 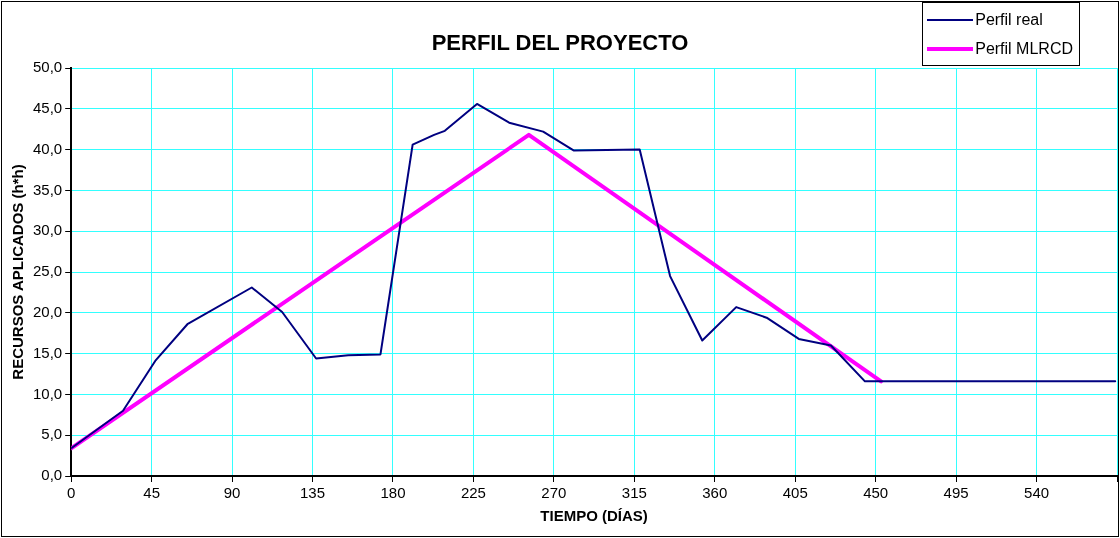 I want to click on chart-title: PERFIL DEL PROYECTO, so click(x=560, y=42).